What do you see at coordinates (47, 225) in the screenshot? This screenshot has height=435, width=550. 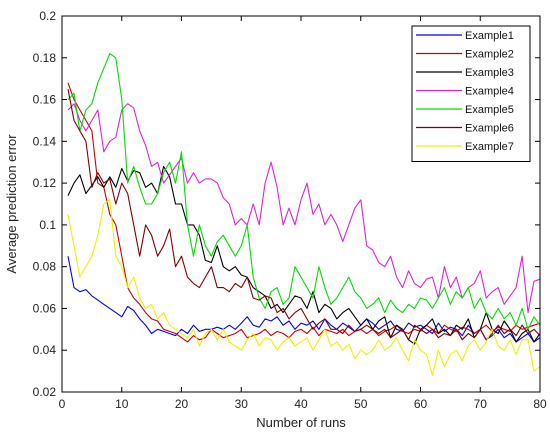 I see `y-tick-label: 0.1` at bounding box center [47, 225].